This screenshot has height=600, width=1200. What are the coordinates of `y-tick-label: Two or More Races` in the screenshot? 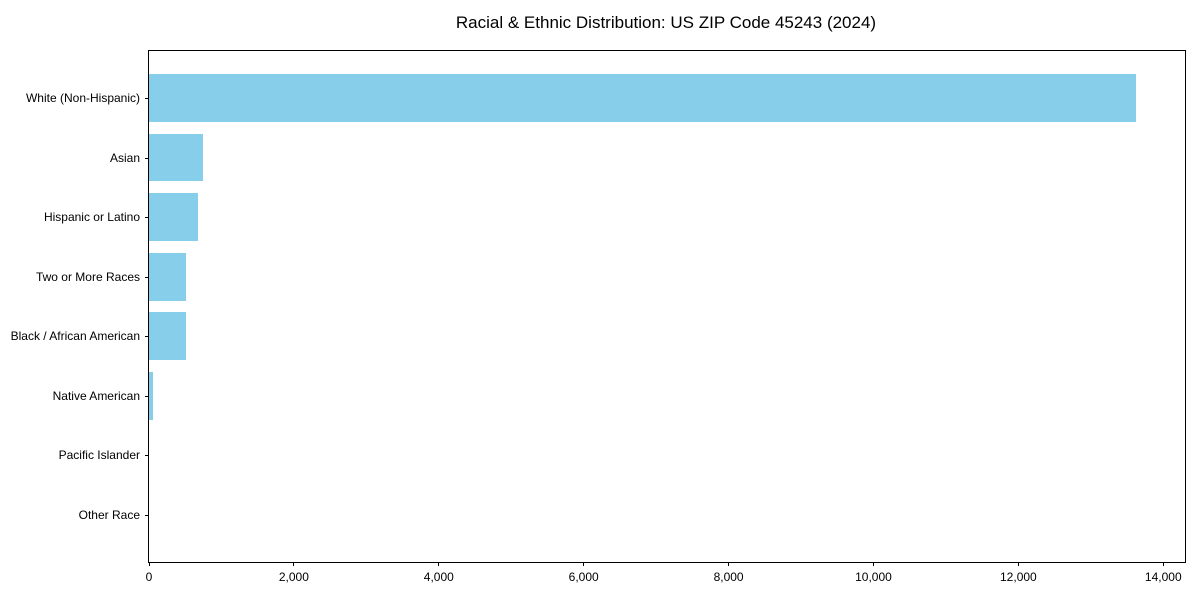 It's located at (87, 276).